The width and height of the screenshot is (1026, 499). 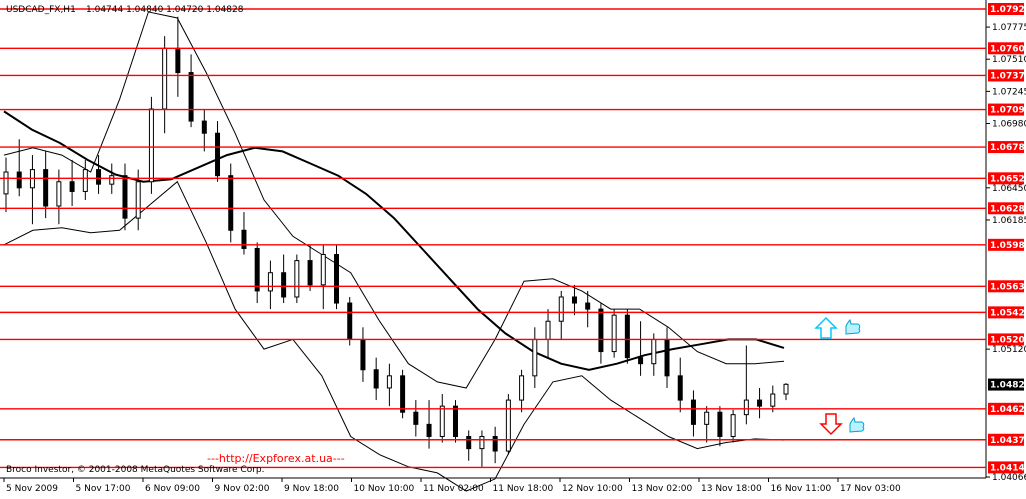 What do you see at coordinates (1008, 287) in the screenshot?
I see `price-level-label: 1.05638` at bounding box center [1008, 287].